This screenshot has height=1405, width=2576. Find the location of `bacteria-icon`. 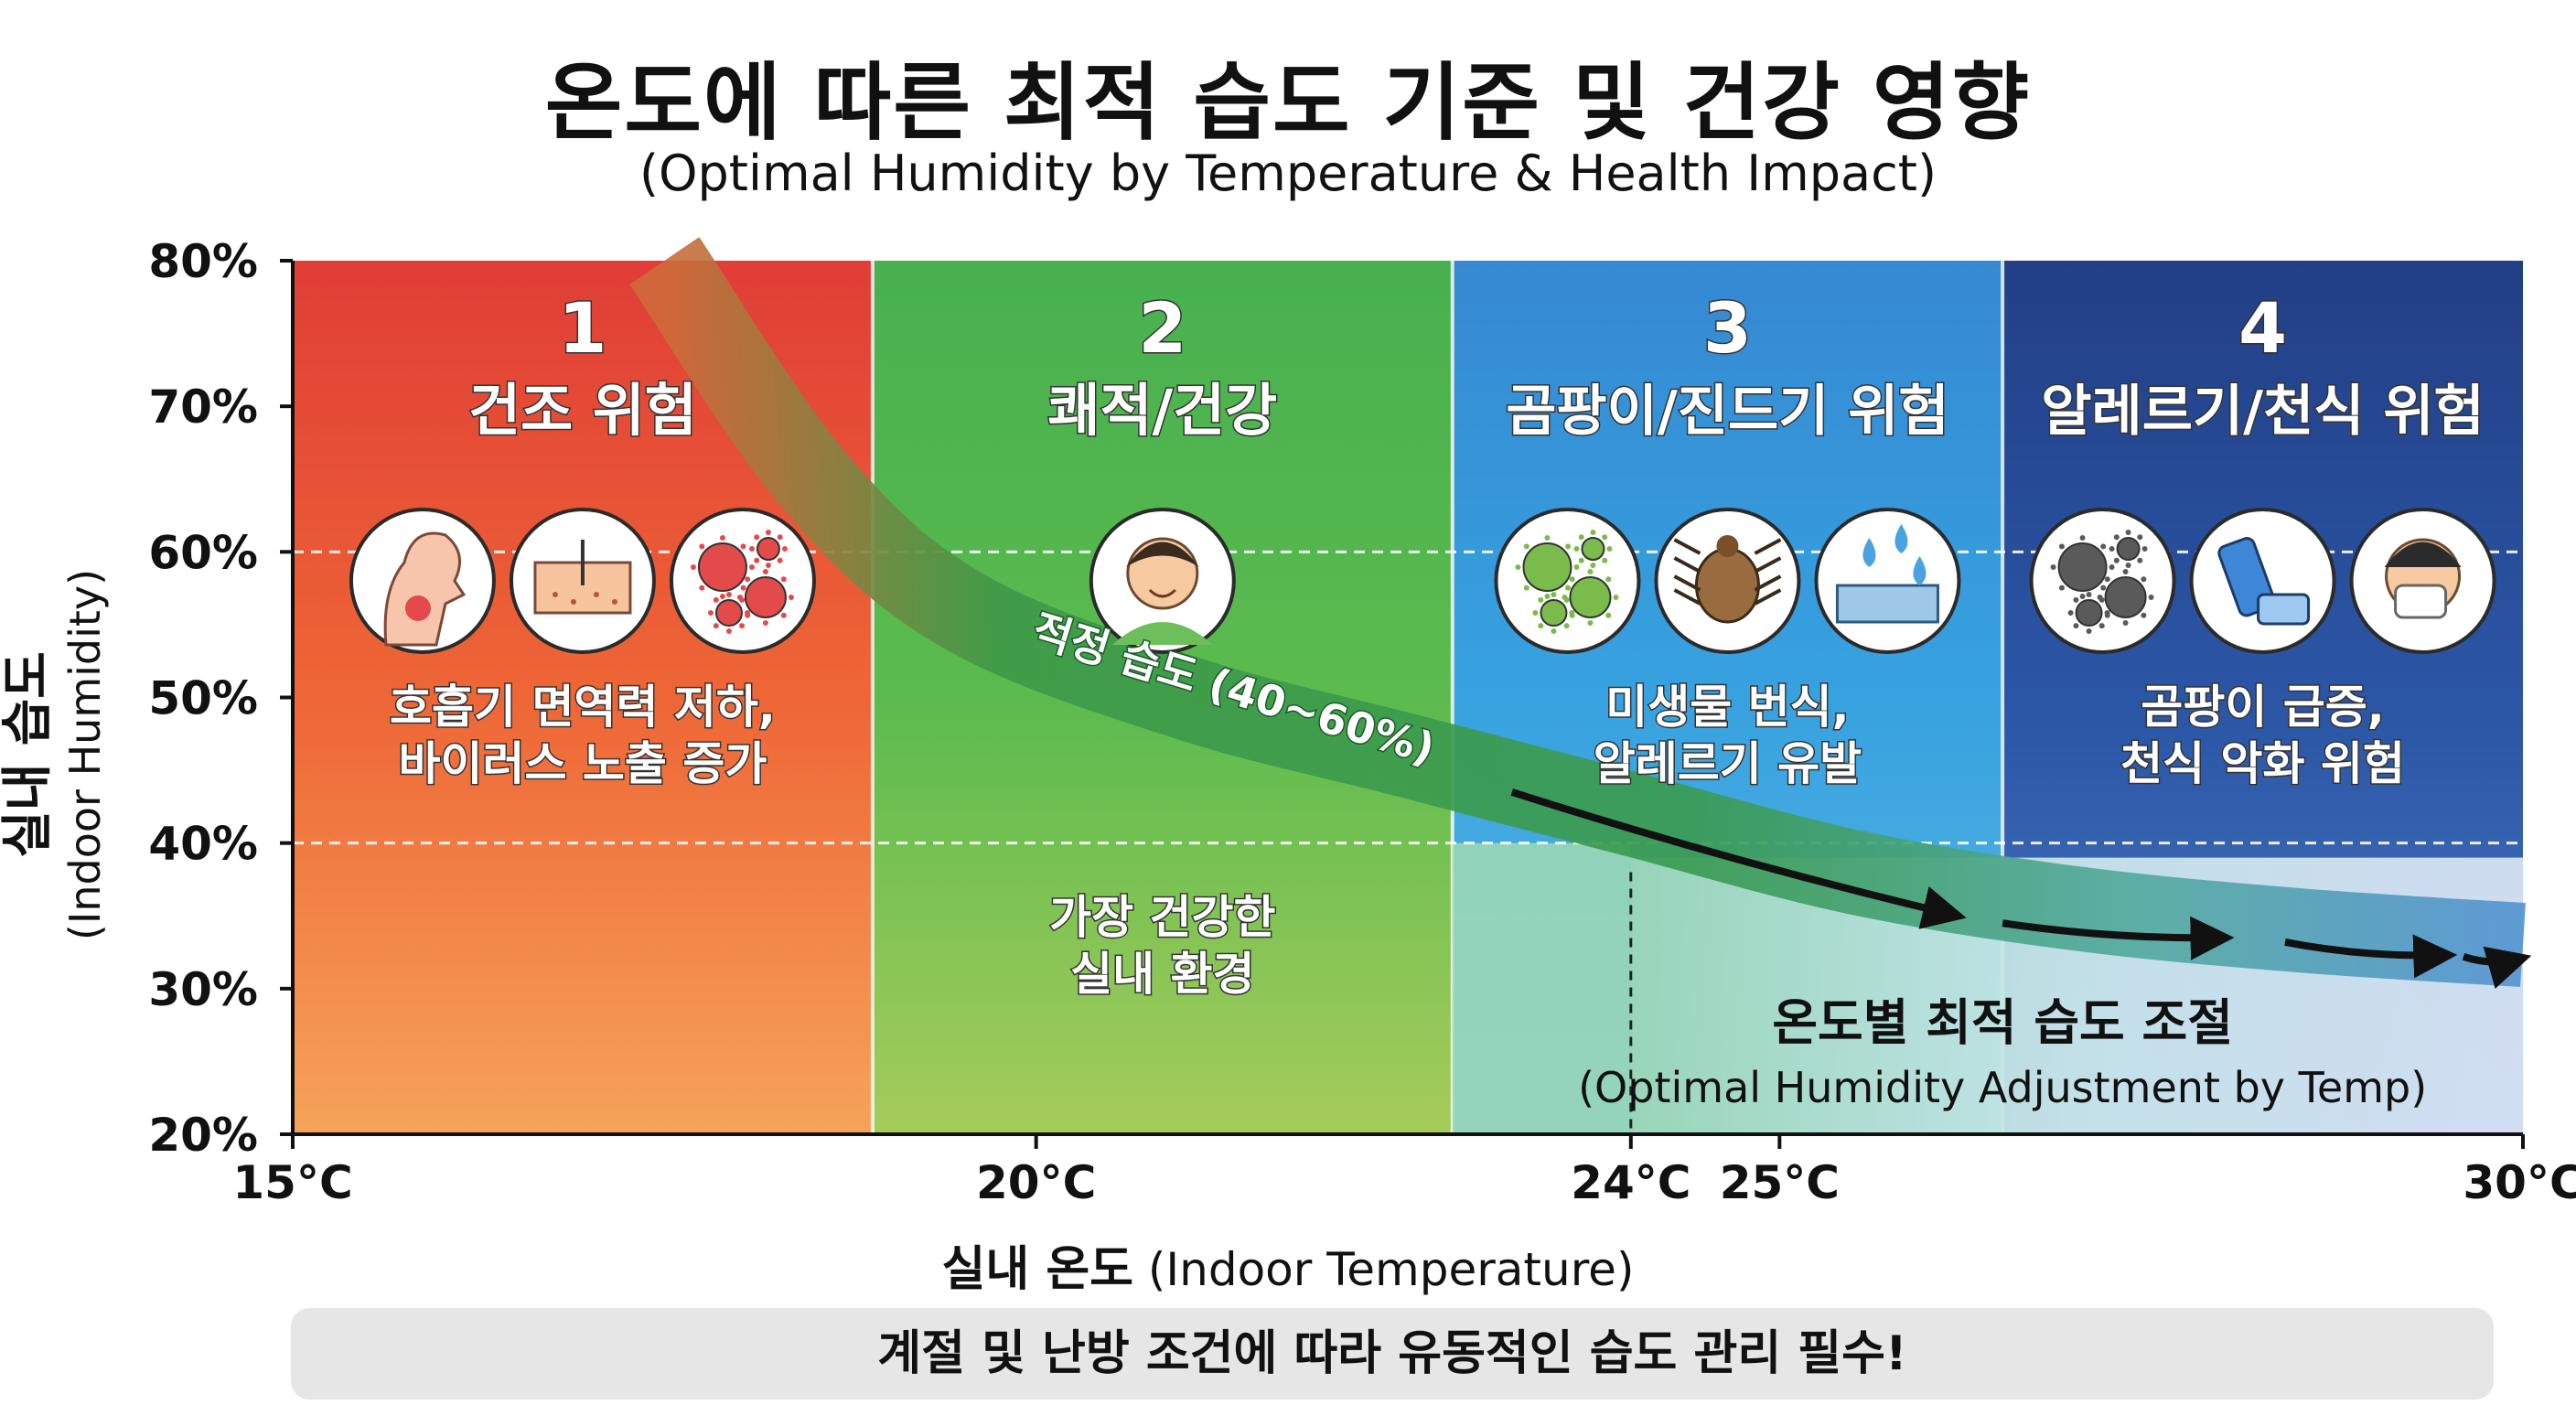

bacteria-icon is located at coordinates (1567, 581).